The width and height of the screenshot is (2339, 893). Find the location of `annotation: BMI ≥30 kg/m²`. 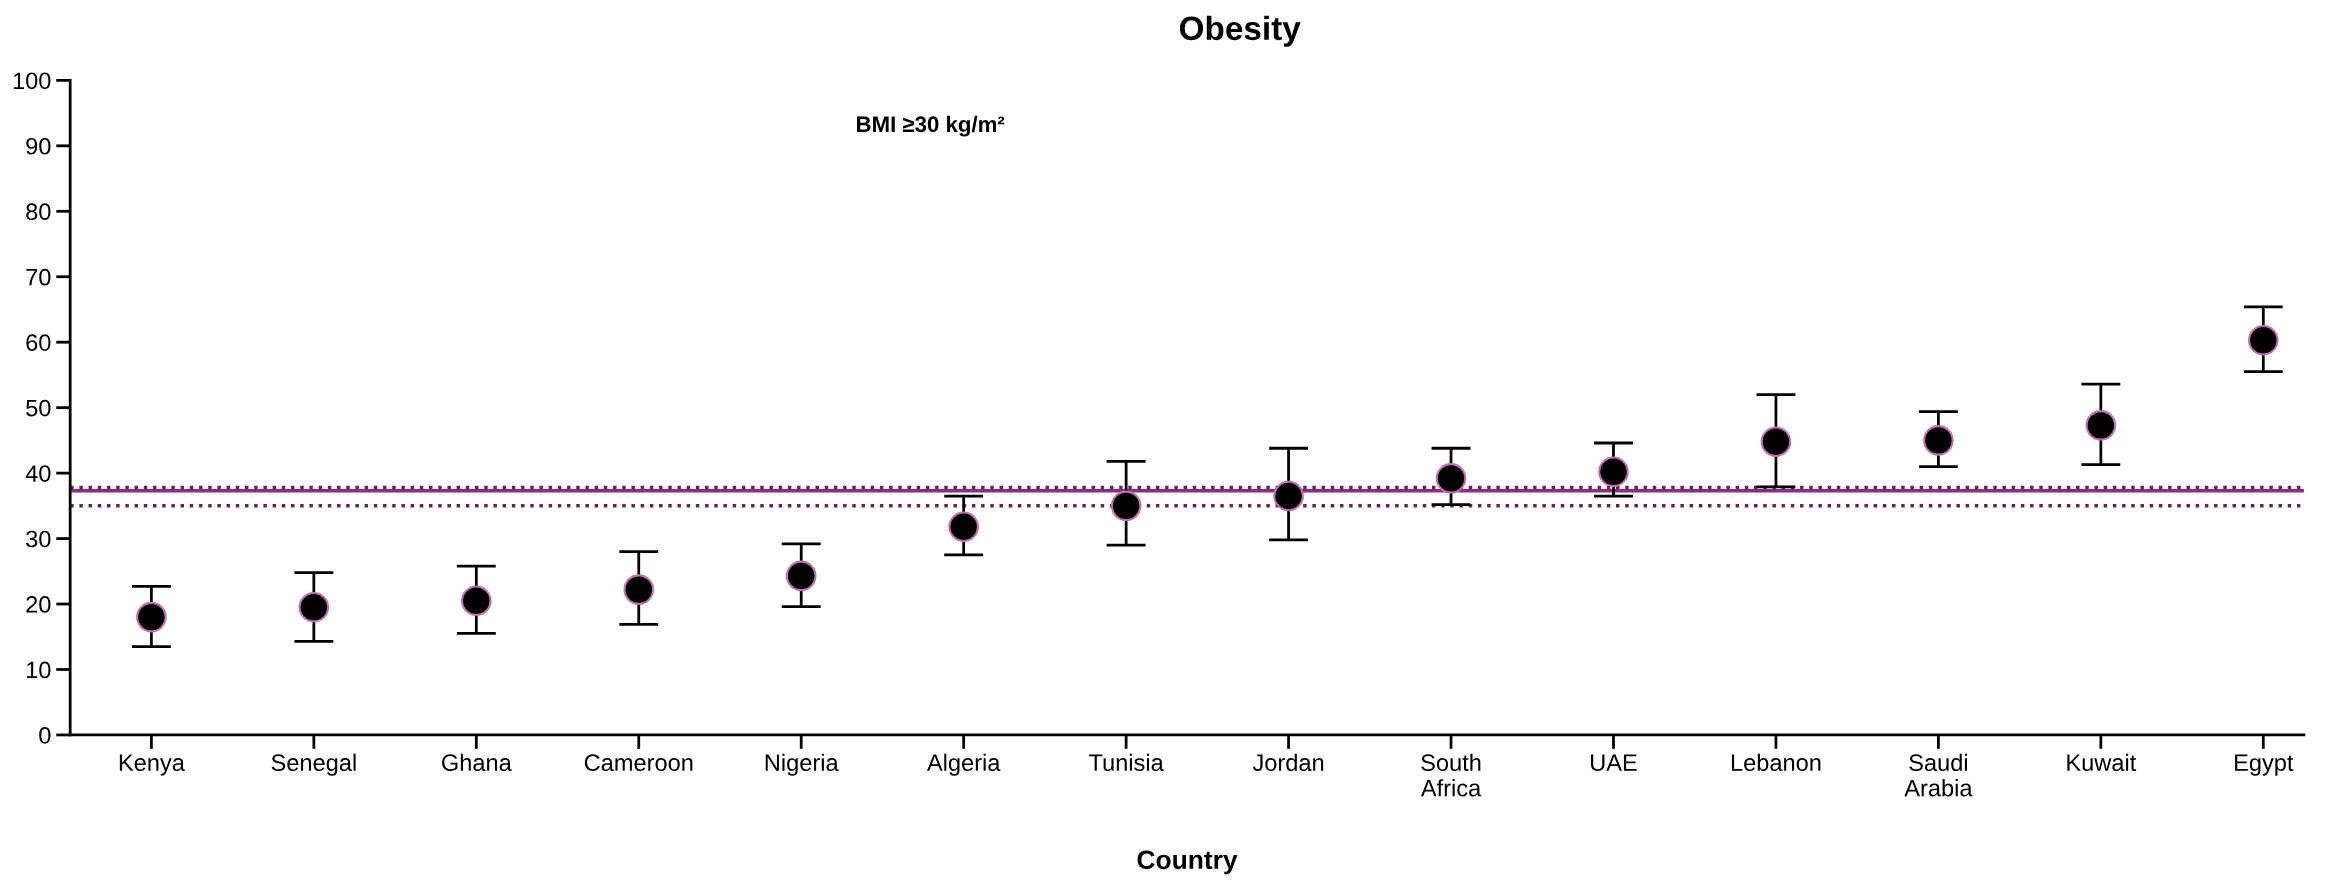

annotation: BMI ≥30 kg/m² is located at coordinates (931, 126).